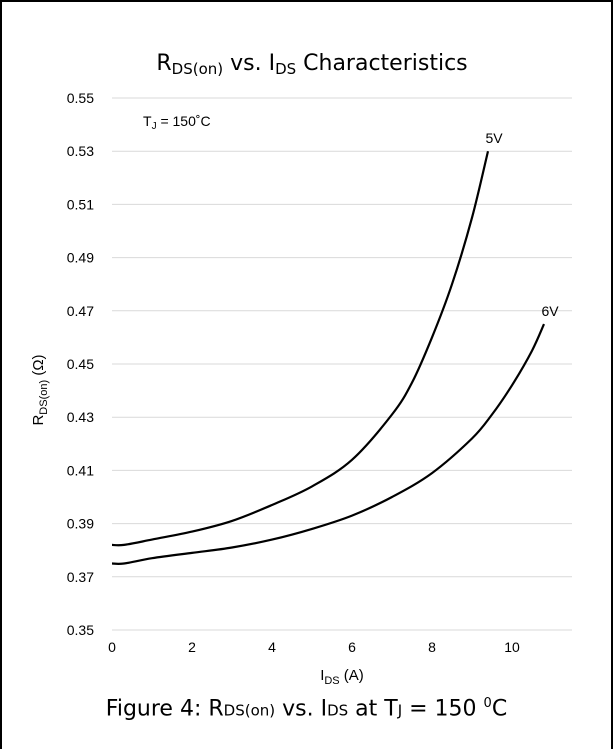 This screenshot has height=749, width=613. Describe the element at coordinates (381, 63) in the screenshot. I see `chart-title-rest2: Characteristics` at that location.